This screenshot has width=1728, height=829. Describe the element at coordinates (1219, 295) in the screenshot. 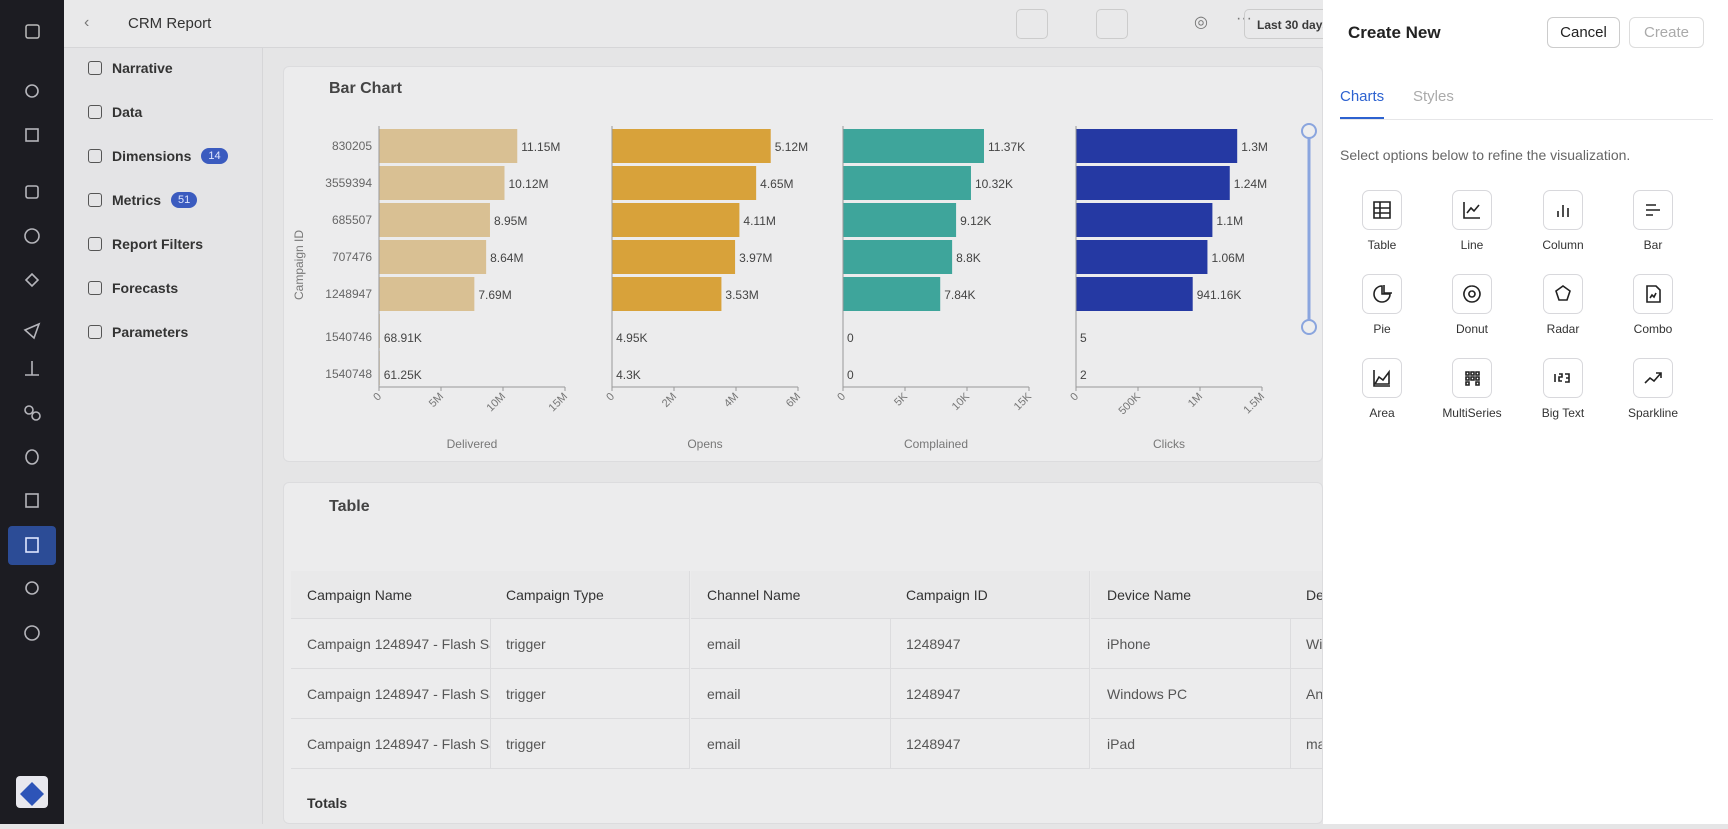

I see `value-label: 941.16K` at that location.